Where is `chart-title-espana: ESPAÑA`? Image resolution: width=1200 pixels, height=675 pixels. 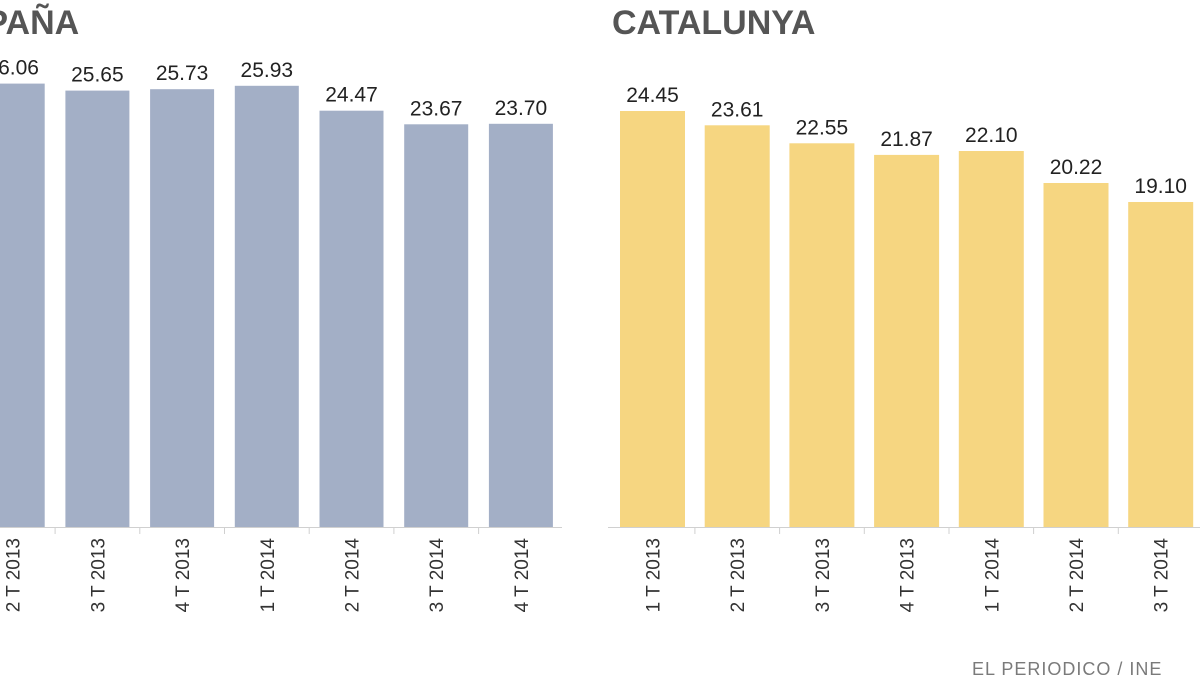 chart-title-espana: ESPAÑA is located at coordinates (39, 23).